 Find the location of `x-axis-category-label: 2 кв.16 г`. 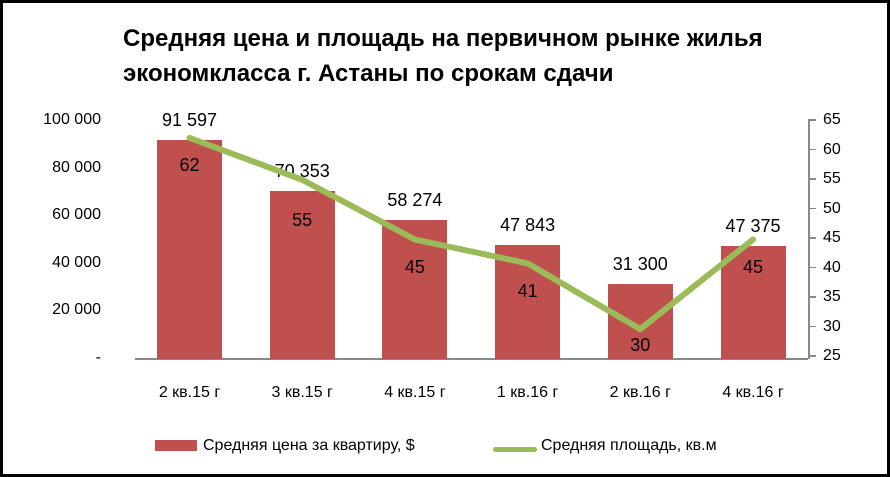

x-axis-category-label: 2 кв.16 г is located at coordinates (640, 392).